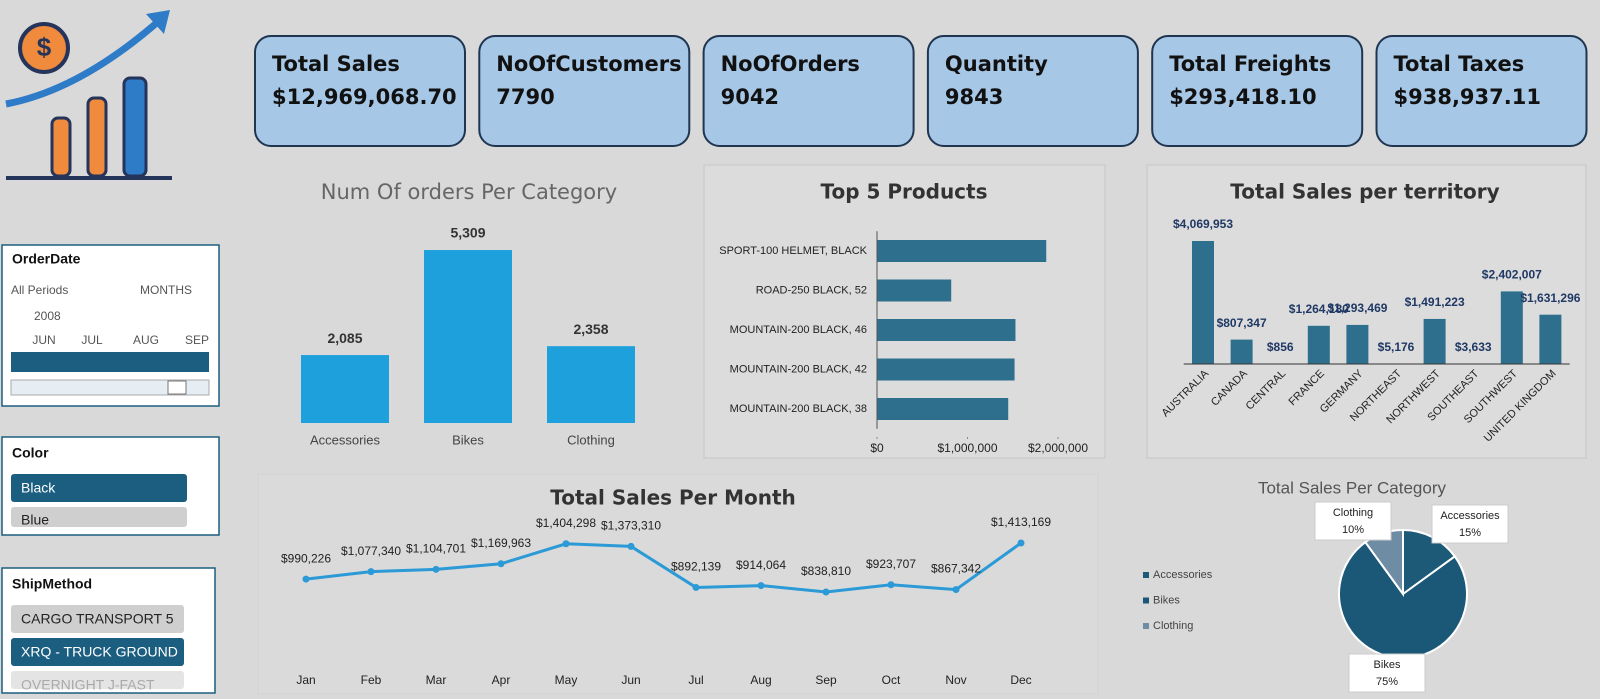  I want to click on data-label: $914,064, so click(761, 565).